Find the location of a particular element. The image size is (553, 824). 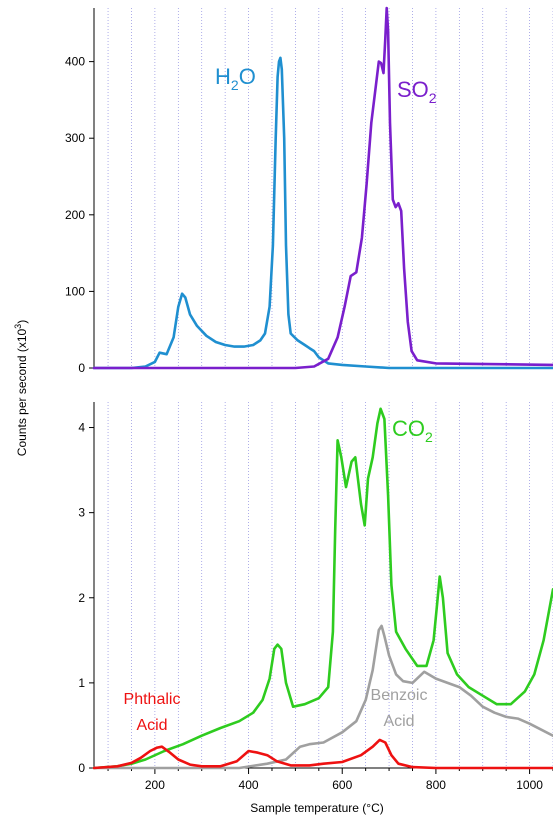

top-y-ticks: 0 100 200 300 400 is located at coordinates (79, 215).